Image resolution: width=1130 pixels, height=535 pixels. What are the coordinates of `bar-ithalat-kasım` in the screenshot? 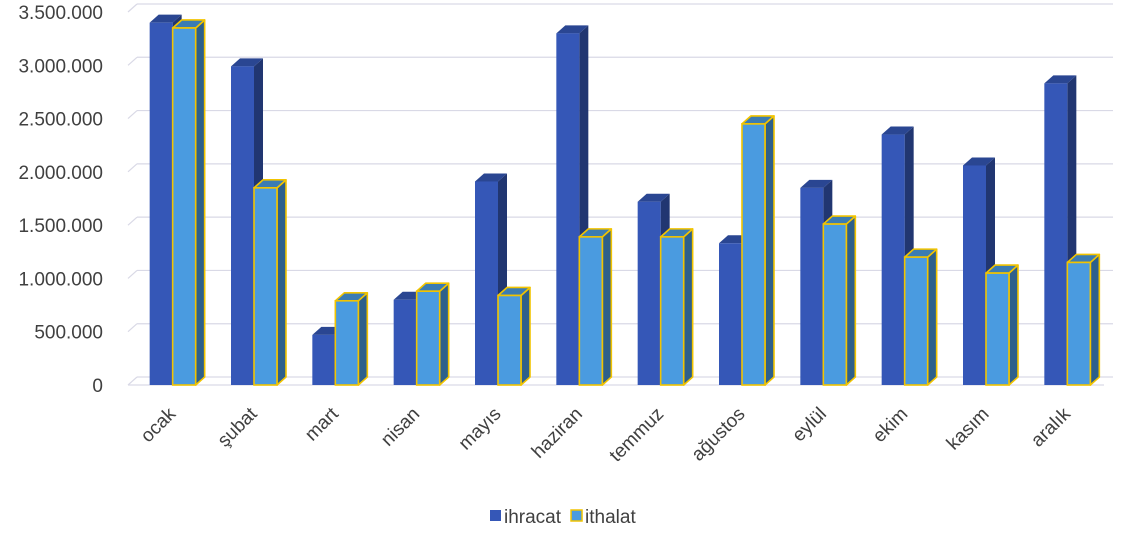 It's located at (1002, 325).